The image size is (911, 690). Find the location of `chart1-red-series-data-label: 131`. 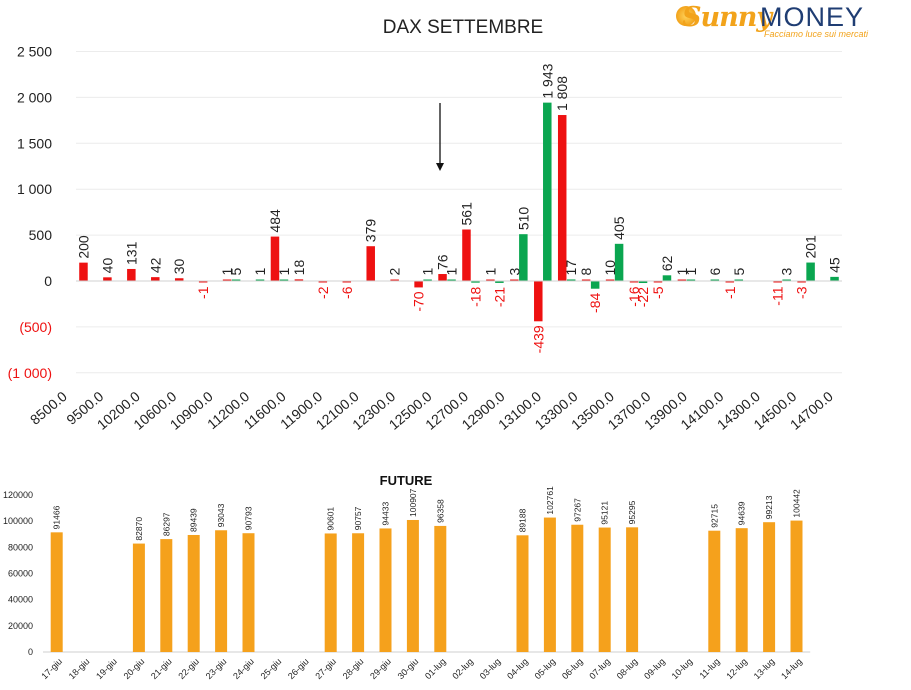

chart1-red-series-data-label: 131 is located at coordinates (131, 253).